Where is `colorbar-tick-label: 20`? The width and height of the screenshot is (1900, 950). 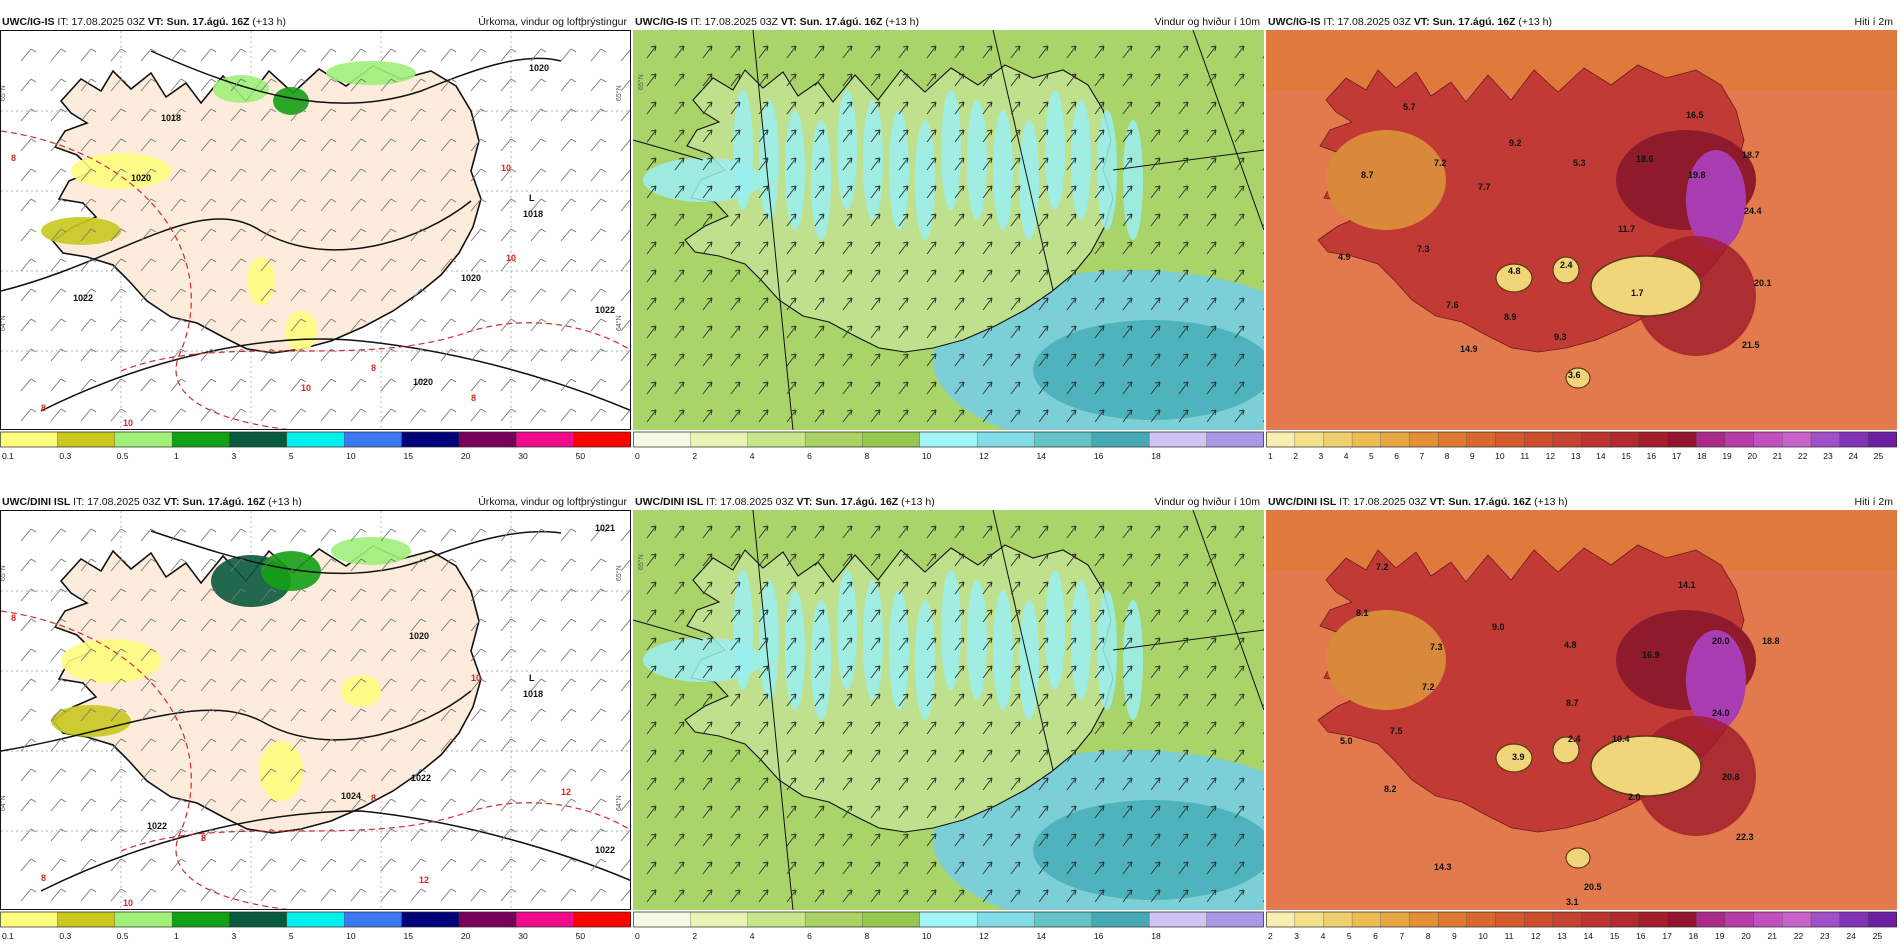 colorbar-tick-label: 20 is located at coordinates (1746, 936).